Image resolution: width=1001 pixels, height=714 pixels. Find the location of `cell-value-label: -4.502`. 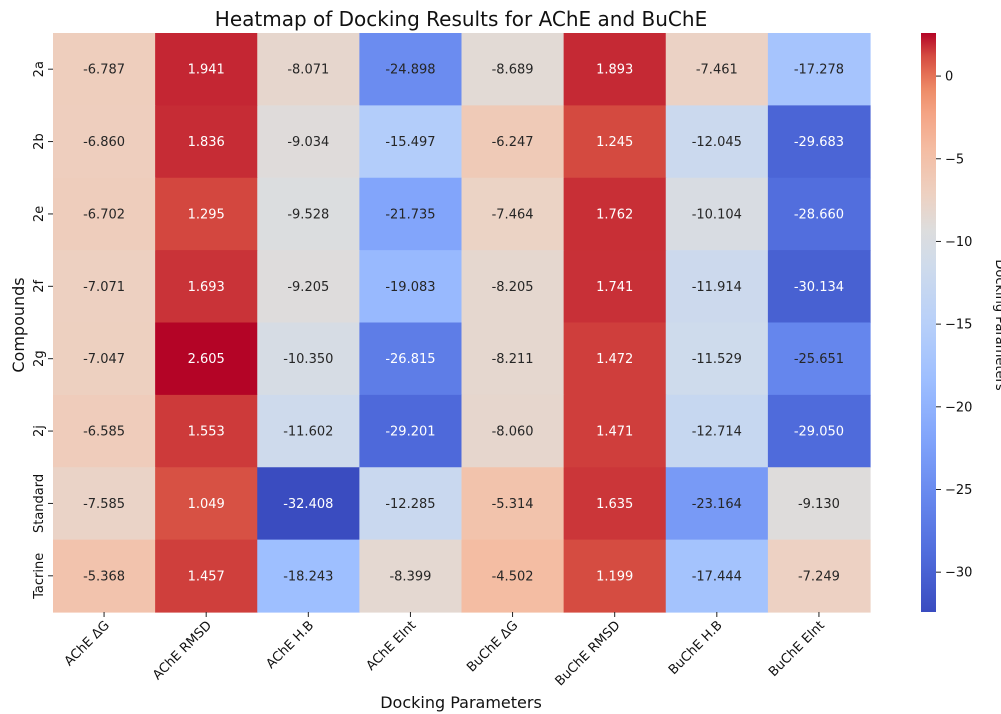

cell-value-label: -4.502 is located at coordinates (513, 576).